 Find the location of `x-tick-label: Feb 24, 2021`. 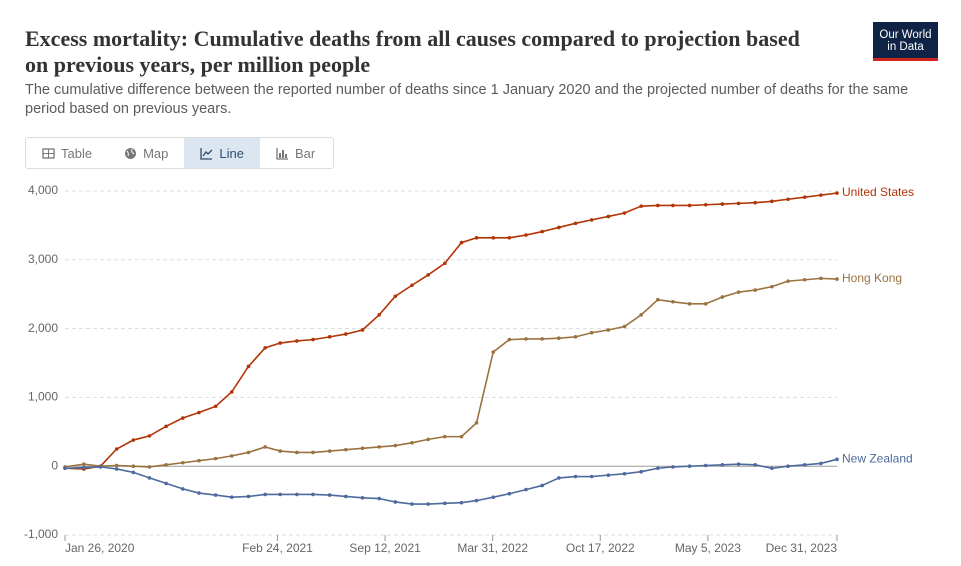

x-tick-label: Feb 24, 2021 is located at coordinates (277, 548).